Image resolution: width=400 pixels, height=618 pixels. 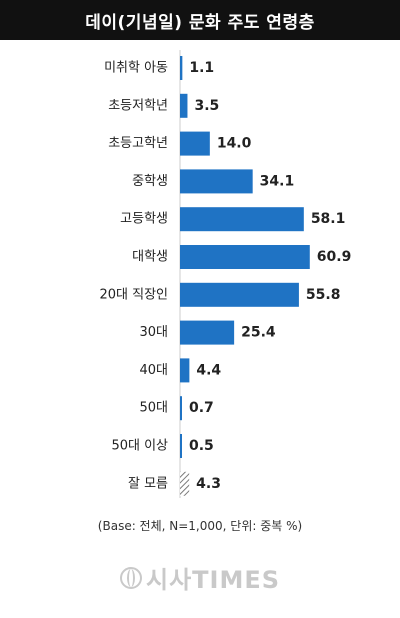 What do you see at coordinates (138, 143) in the screenshot?
I see `category-label: 초등고학년` at bounding box center [138, 143].